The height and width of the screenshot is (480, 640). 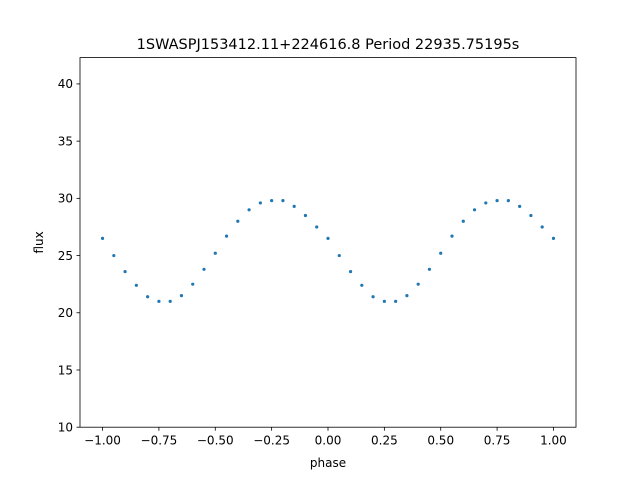 I want to click on x-axis-label: phase, so click(x=328, y=463).